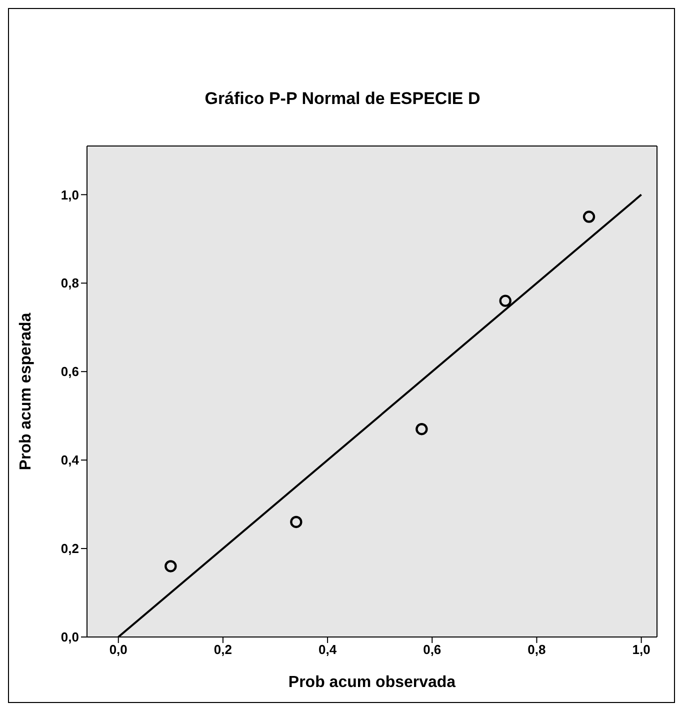 This screenshot has width=683, height=711. I want to click on x-tick-label: 0,4, so click(328, 650).